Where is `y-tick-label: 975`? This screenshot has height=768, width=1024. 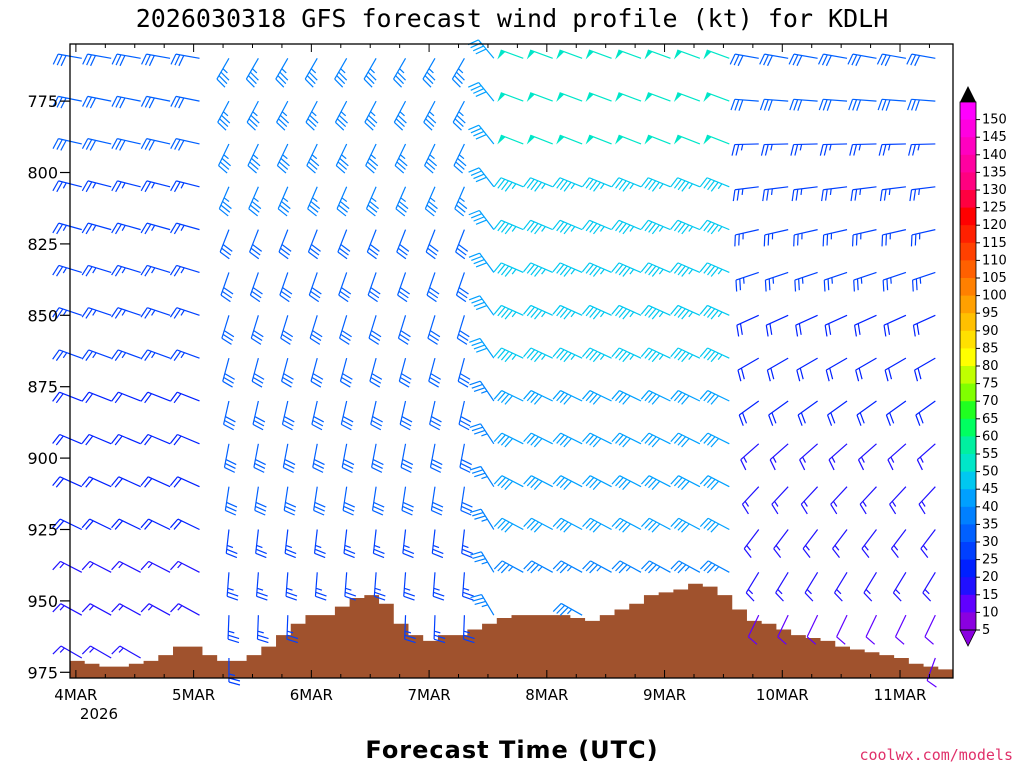 y-tick-label: 975 is located at coordinates (42, 672).